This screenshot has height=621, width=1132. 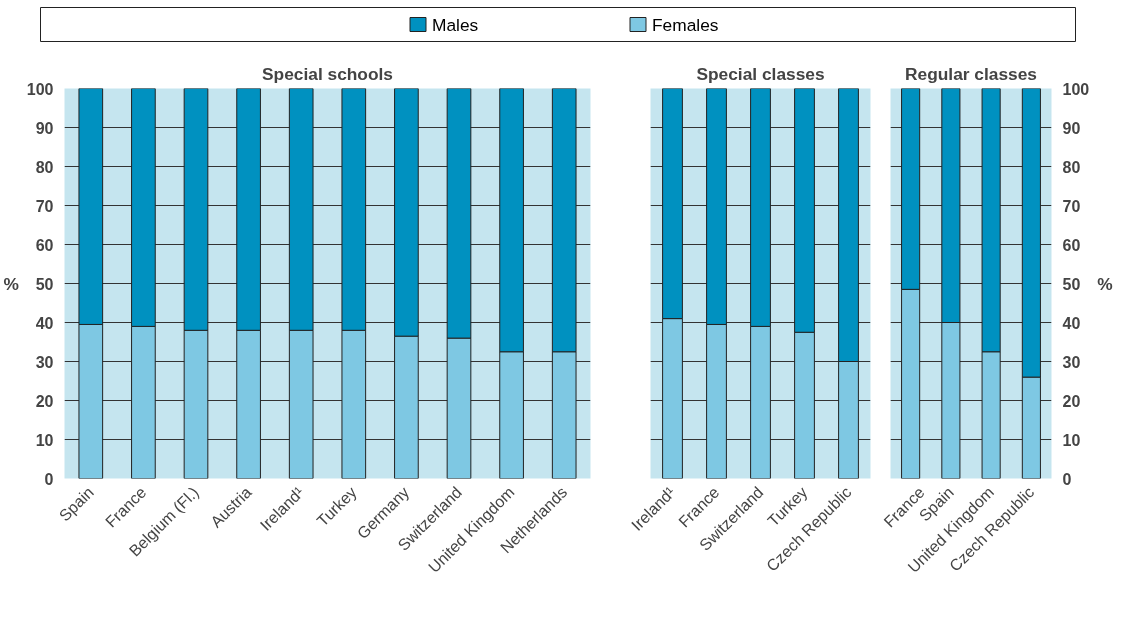 What do you see at coordinates (44, 206) in the screenshot?
I see `y-tick-label: 70` at bounding box center [44, 206].